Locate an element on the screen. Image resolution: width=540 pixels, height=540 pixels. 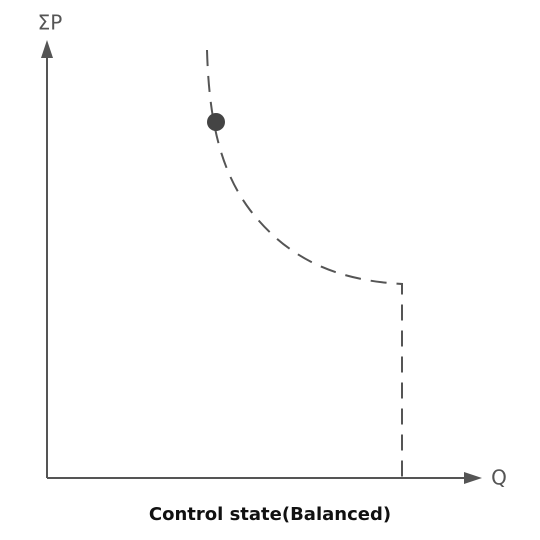
y-axis-arrow is located at coordinates (47, 49).